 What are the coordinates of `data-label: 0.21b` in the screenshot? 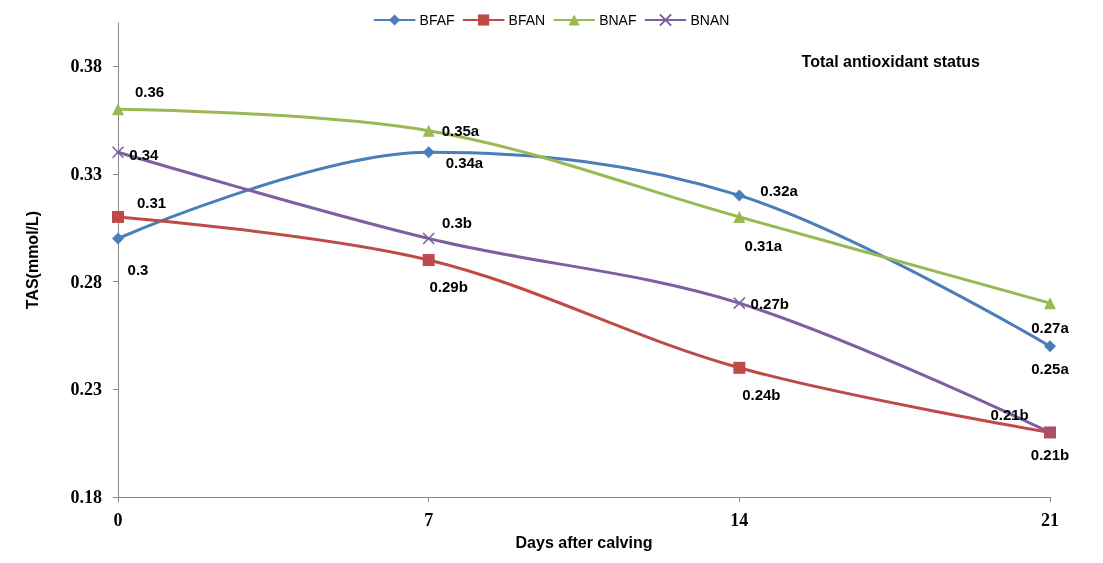 It's located at (1050, 455).